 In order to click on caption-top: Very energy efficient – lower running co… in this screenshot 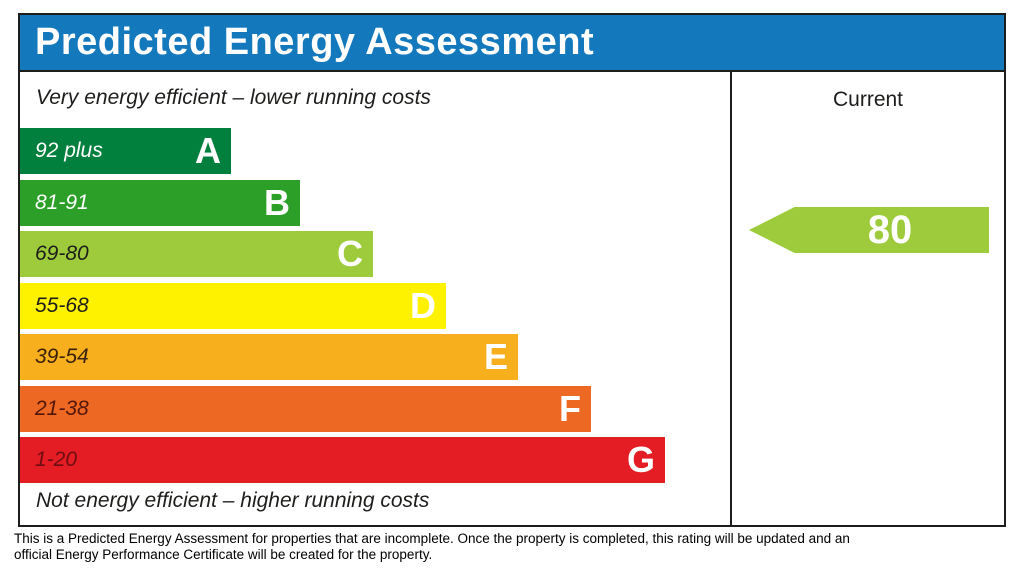, I will do `click(233, 97)`.